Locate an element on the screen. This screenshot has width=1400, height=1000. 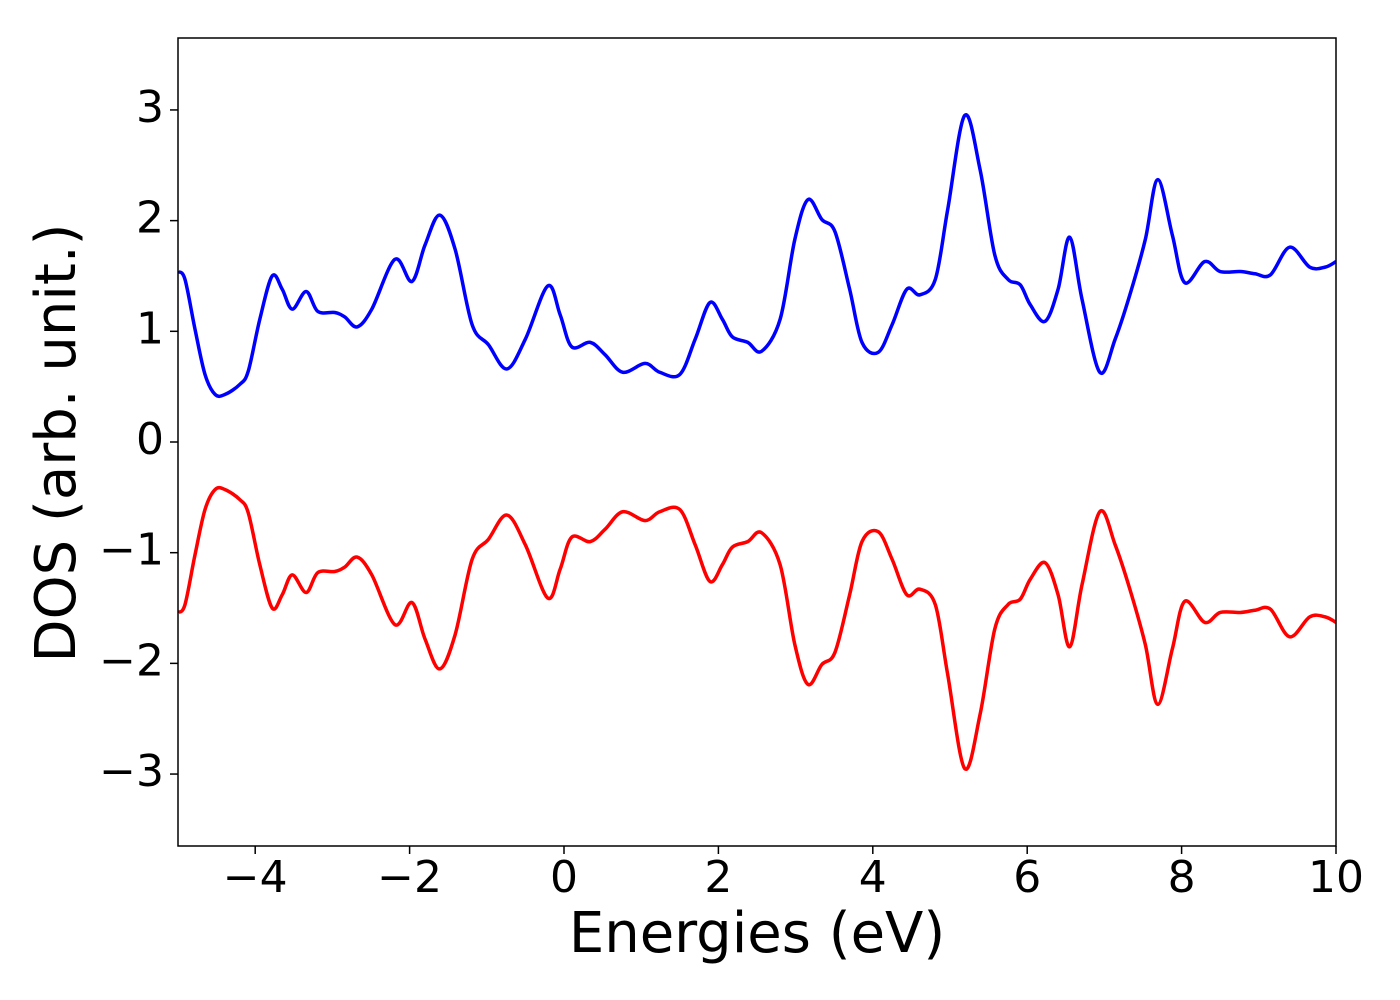
y-tick-label: 0 is located at coordinates (150, 439).